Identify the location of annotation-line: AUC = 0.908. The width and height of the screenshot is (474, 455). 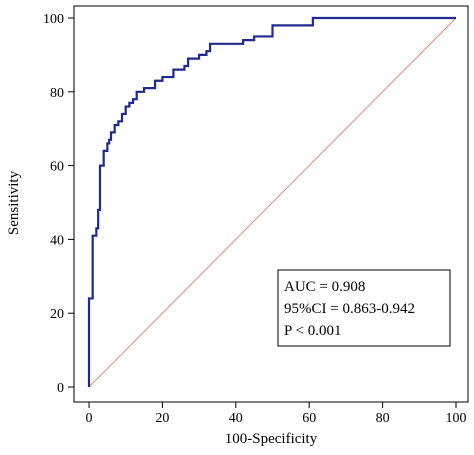
(324, 287).